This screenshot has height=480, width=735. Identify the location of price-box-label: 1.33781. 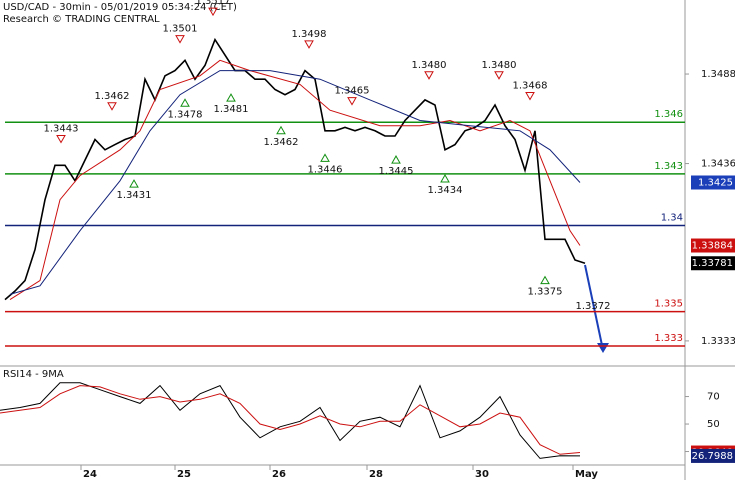
(712, 263).